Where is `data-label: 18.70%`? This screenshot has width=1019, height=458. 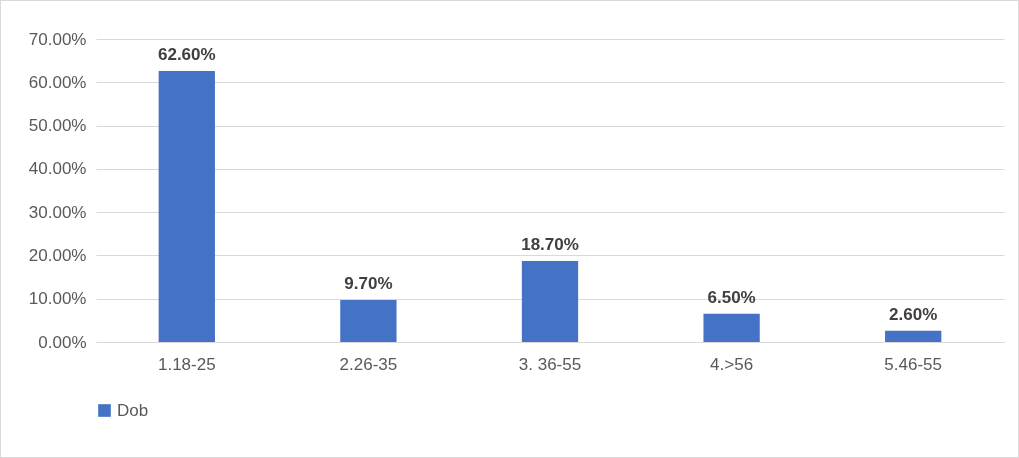 data-label: 18.70% is located at coordinates (550, 245).